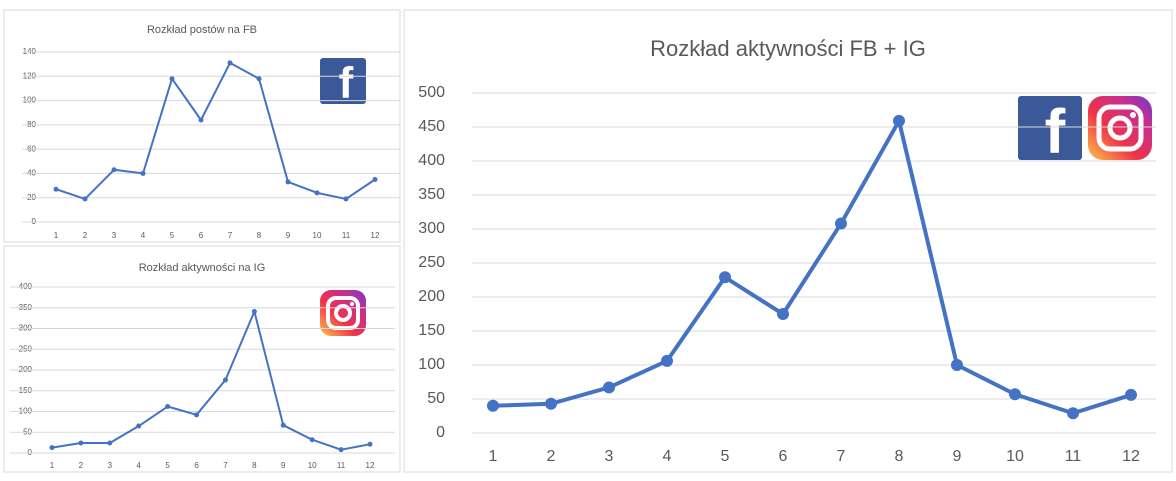 This screenshot has width=1176, height=481. I want to click on chart-title: Rozkład postów na FB, so click(202, 30).